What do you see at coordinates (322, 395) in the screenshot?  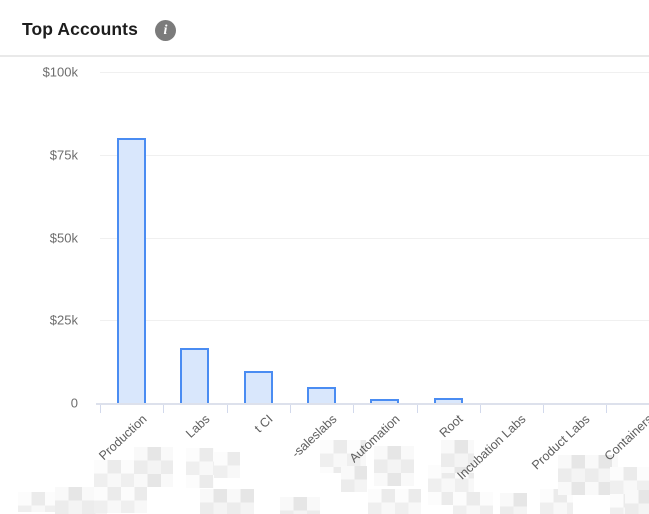 I see `bar--saleslabs` at bounding box center [322, 395].